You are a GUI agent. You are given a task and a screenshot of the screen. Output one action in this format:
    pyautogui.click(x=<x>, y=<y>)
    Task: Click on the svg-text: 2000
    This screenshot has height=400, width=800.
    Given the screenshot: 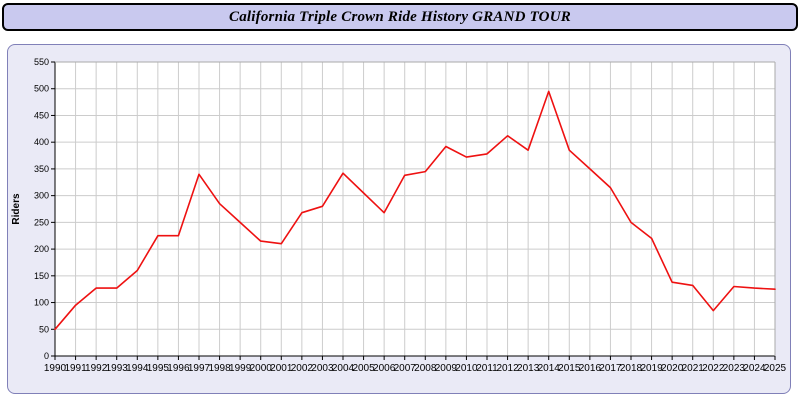 What is the action you would take?
    pyautogui.click(x=261, y=368)
    